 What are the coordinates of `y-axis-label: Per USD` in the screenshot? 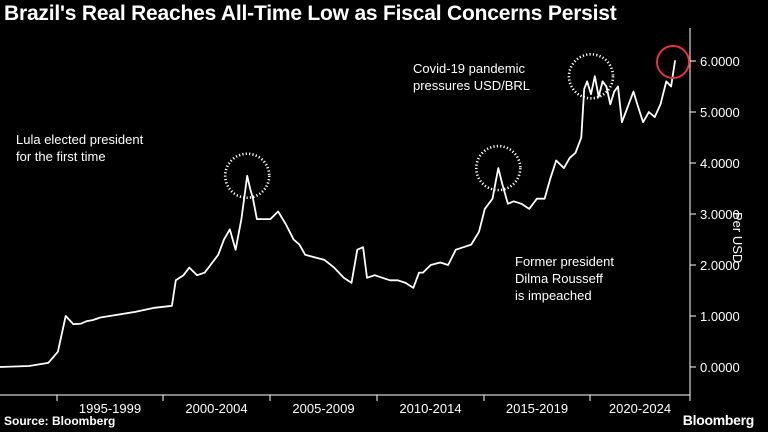 It's located at (737, 238).